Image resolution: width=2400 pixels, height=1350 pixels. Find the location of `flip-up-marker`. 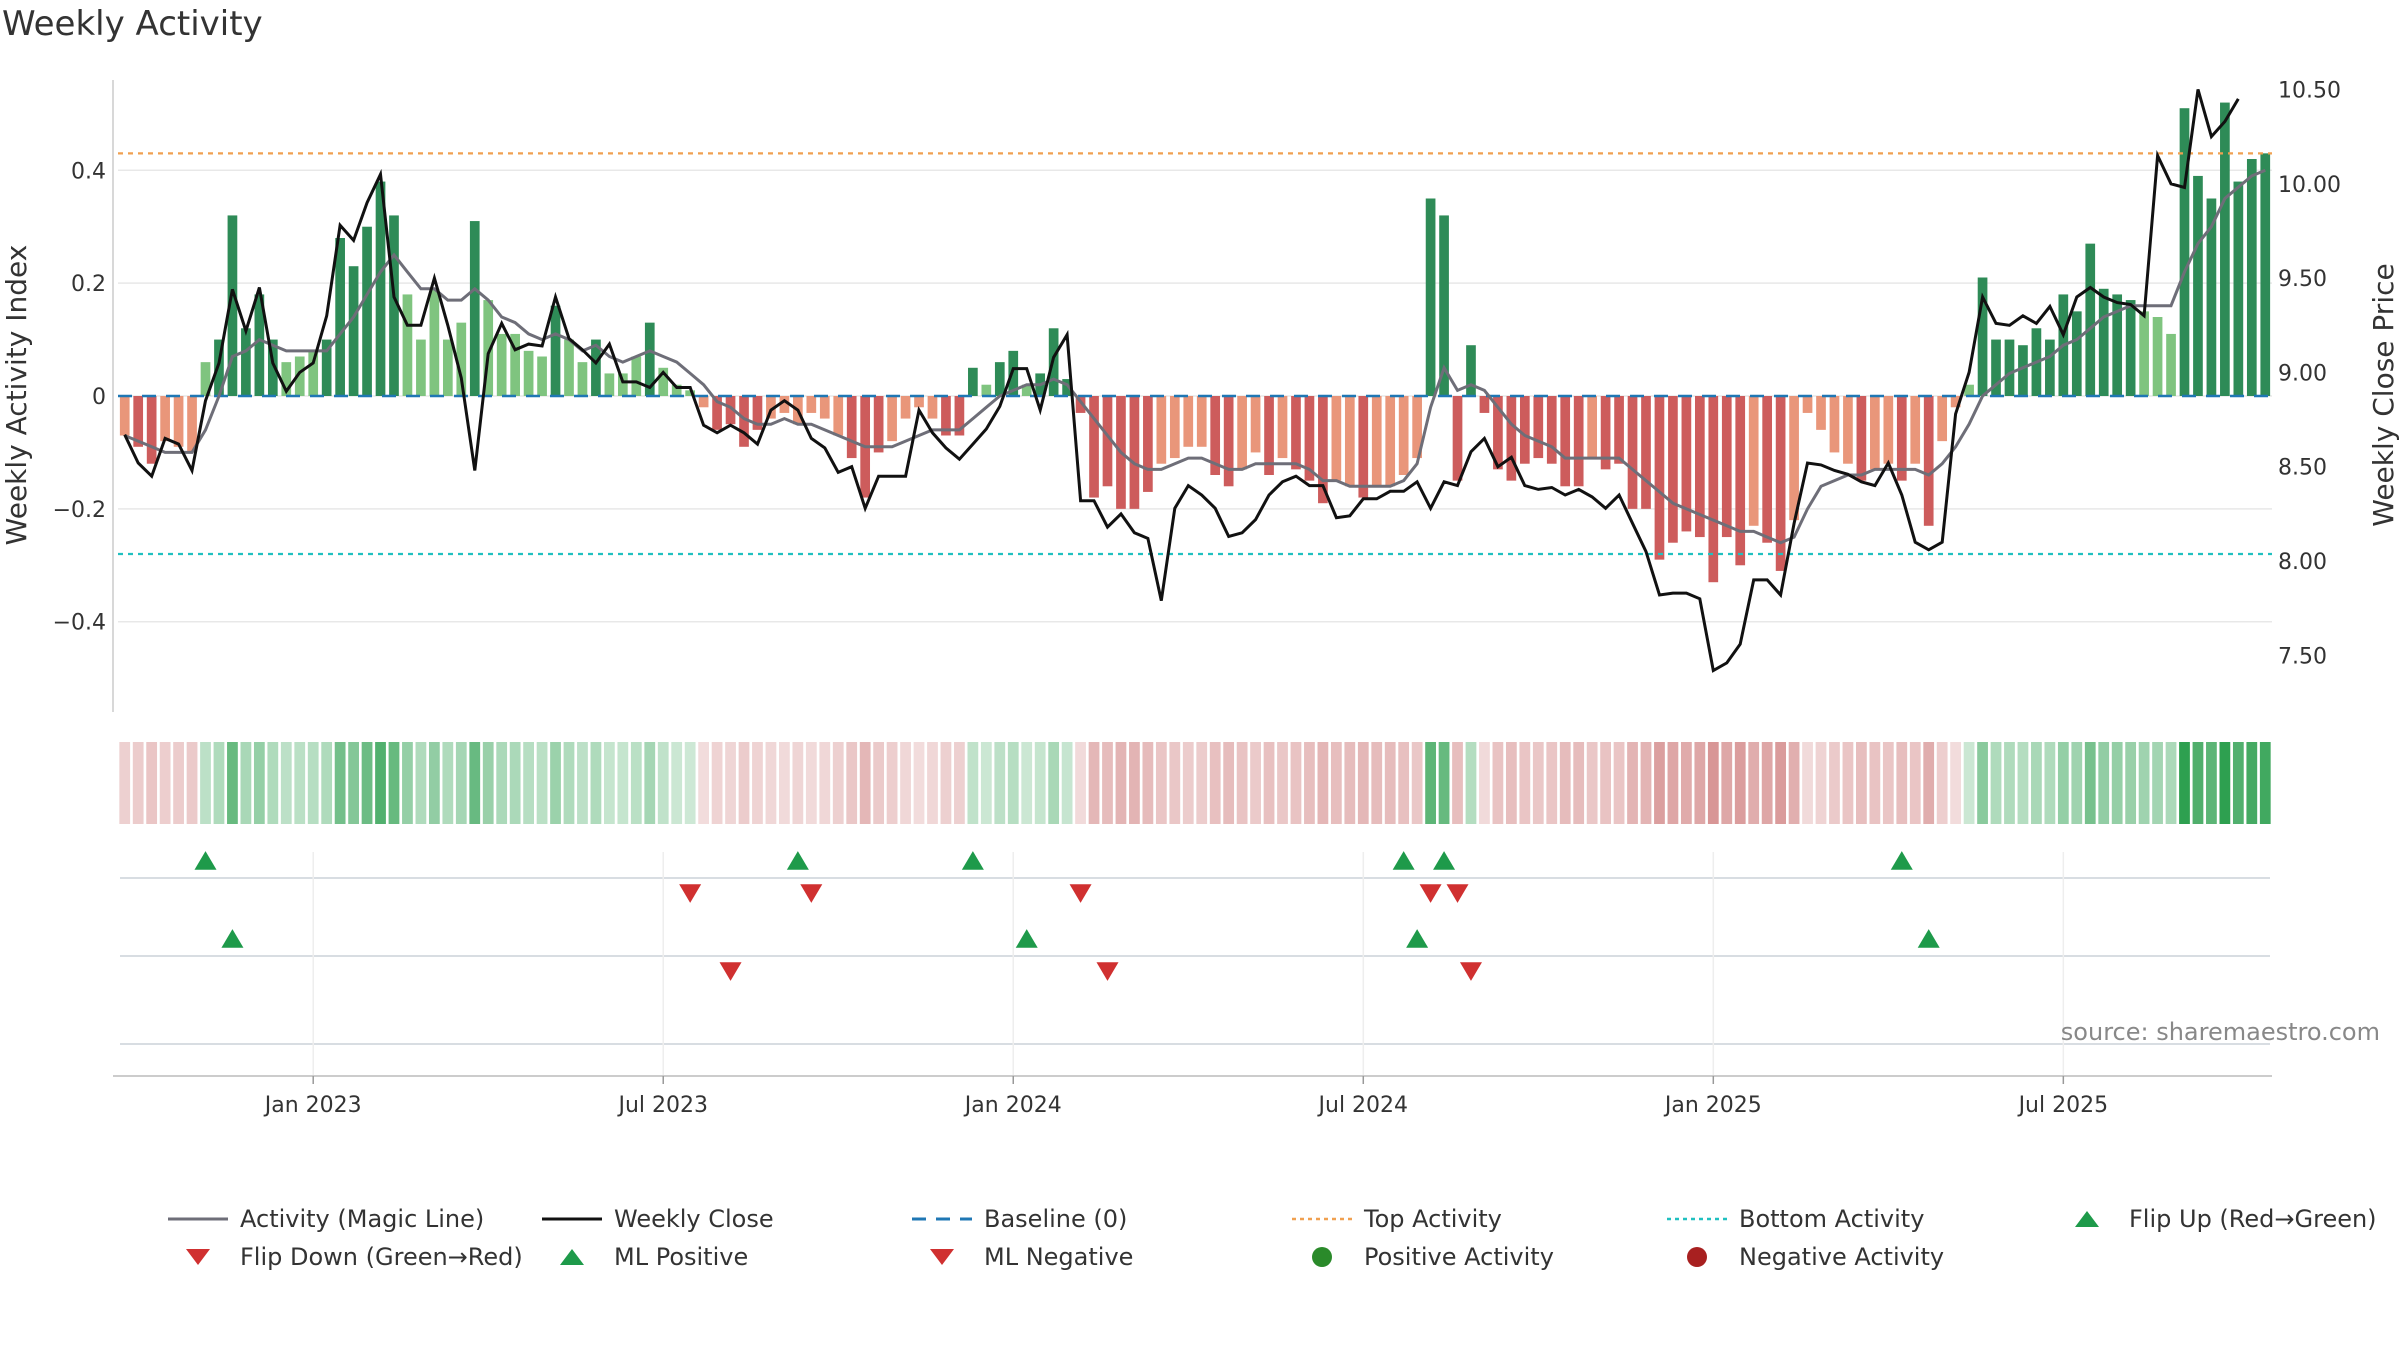

flip-up-marker is located at coordinates (1444, 860).